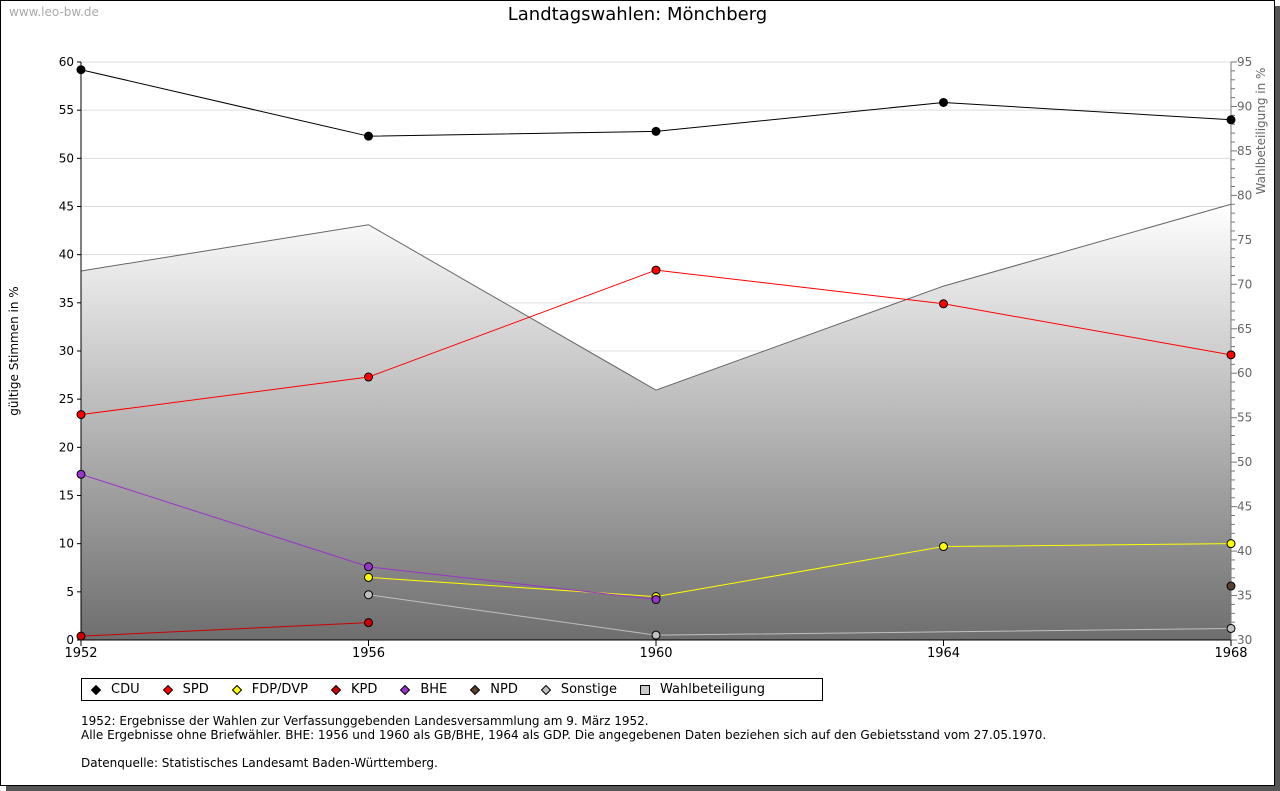 This screenshot has height=791, width=1280. What do you see at coordinates (656, 103) in the screenshot?
I see `series-line-cdu` at bounding box center [656, 103].